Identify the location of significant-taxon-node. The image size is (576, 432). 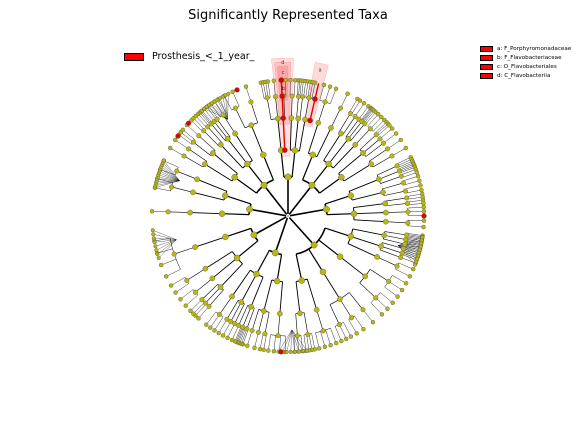
(283, 118).